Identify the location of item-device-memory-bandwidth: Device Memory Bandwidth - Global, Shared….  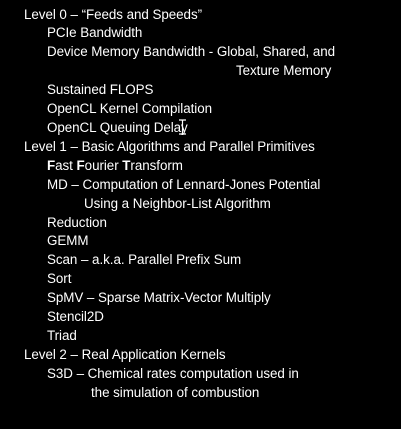
(191, 51).